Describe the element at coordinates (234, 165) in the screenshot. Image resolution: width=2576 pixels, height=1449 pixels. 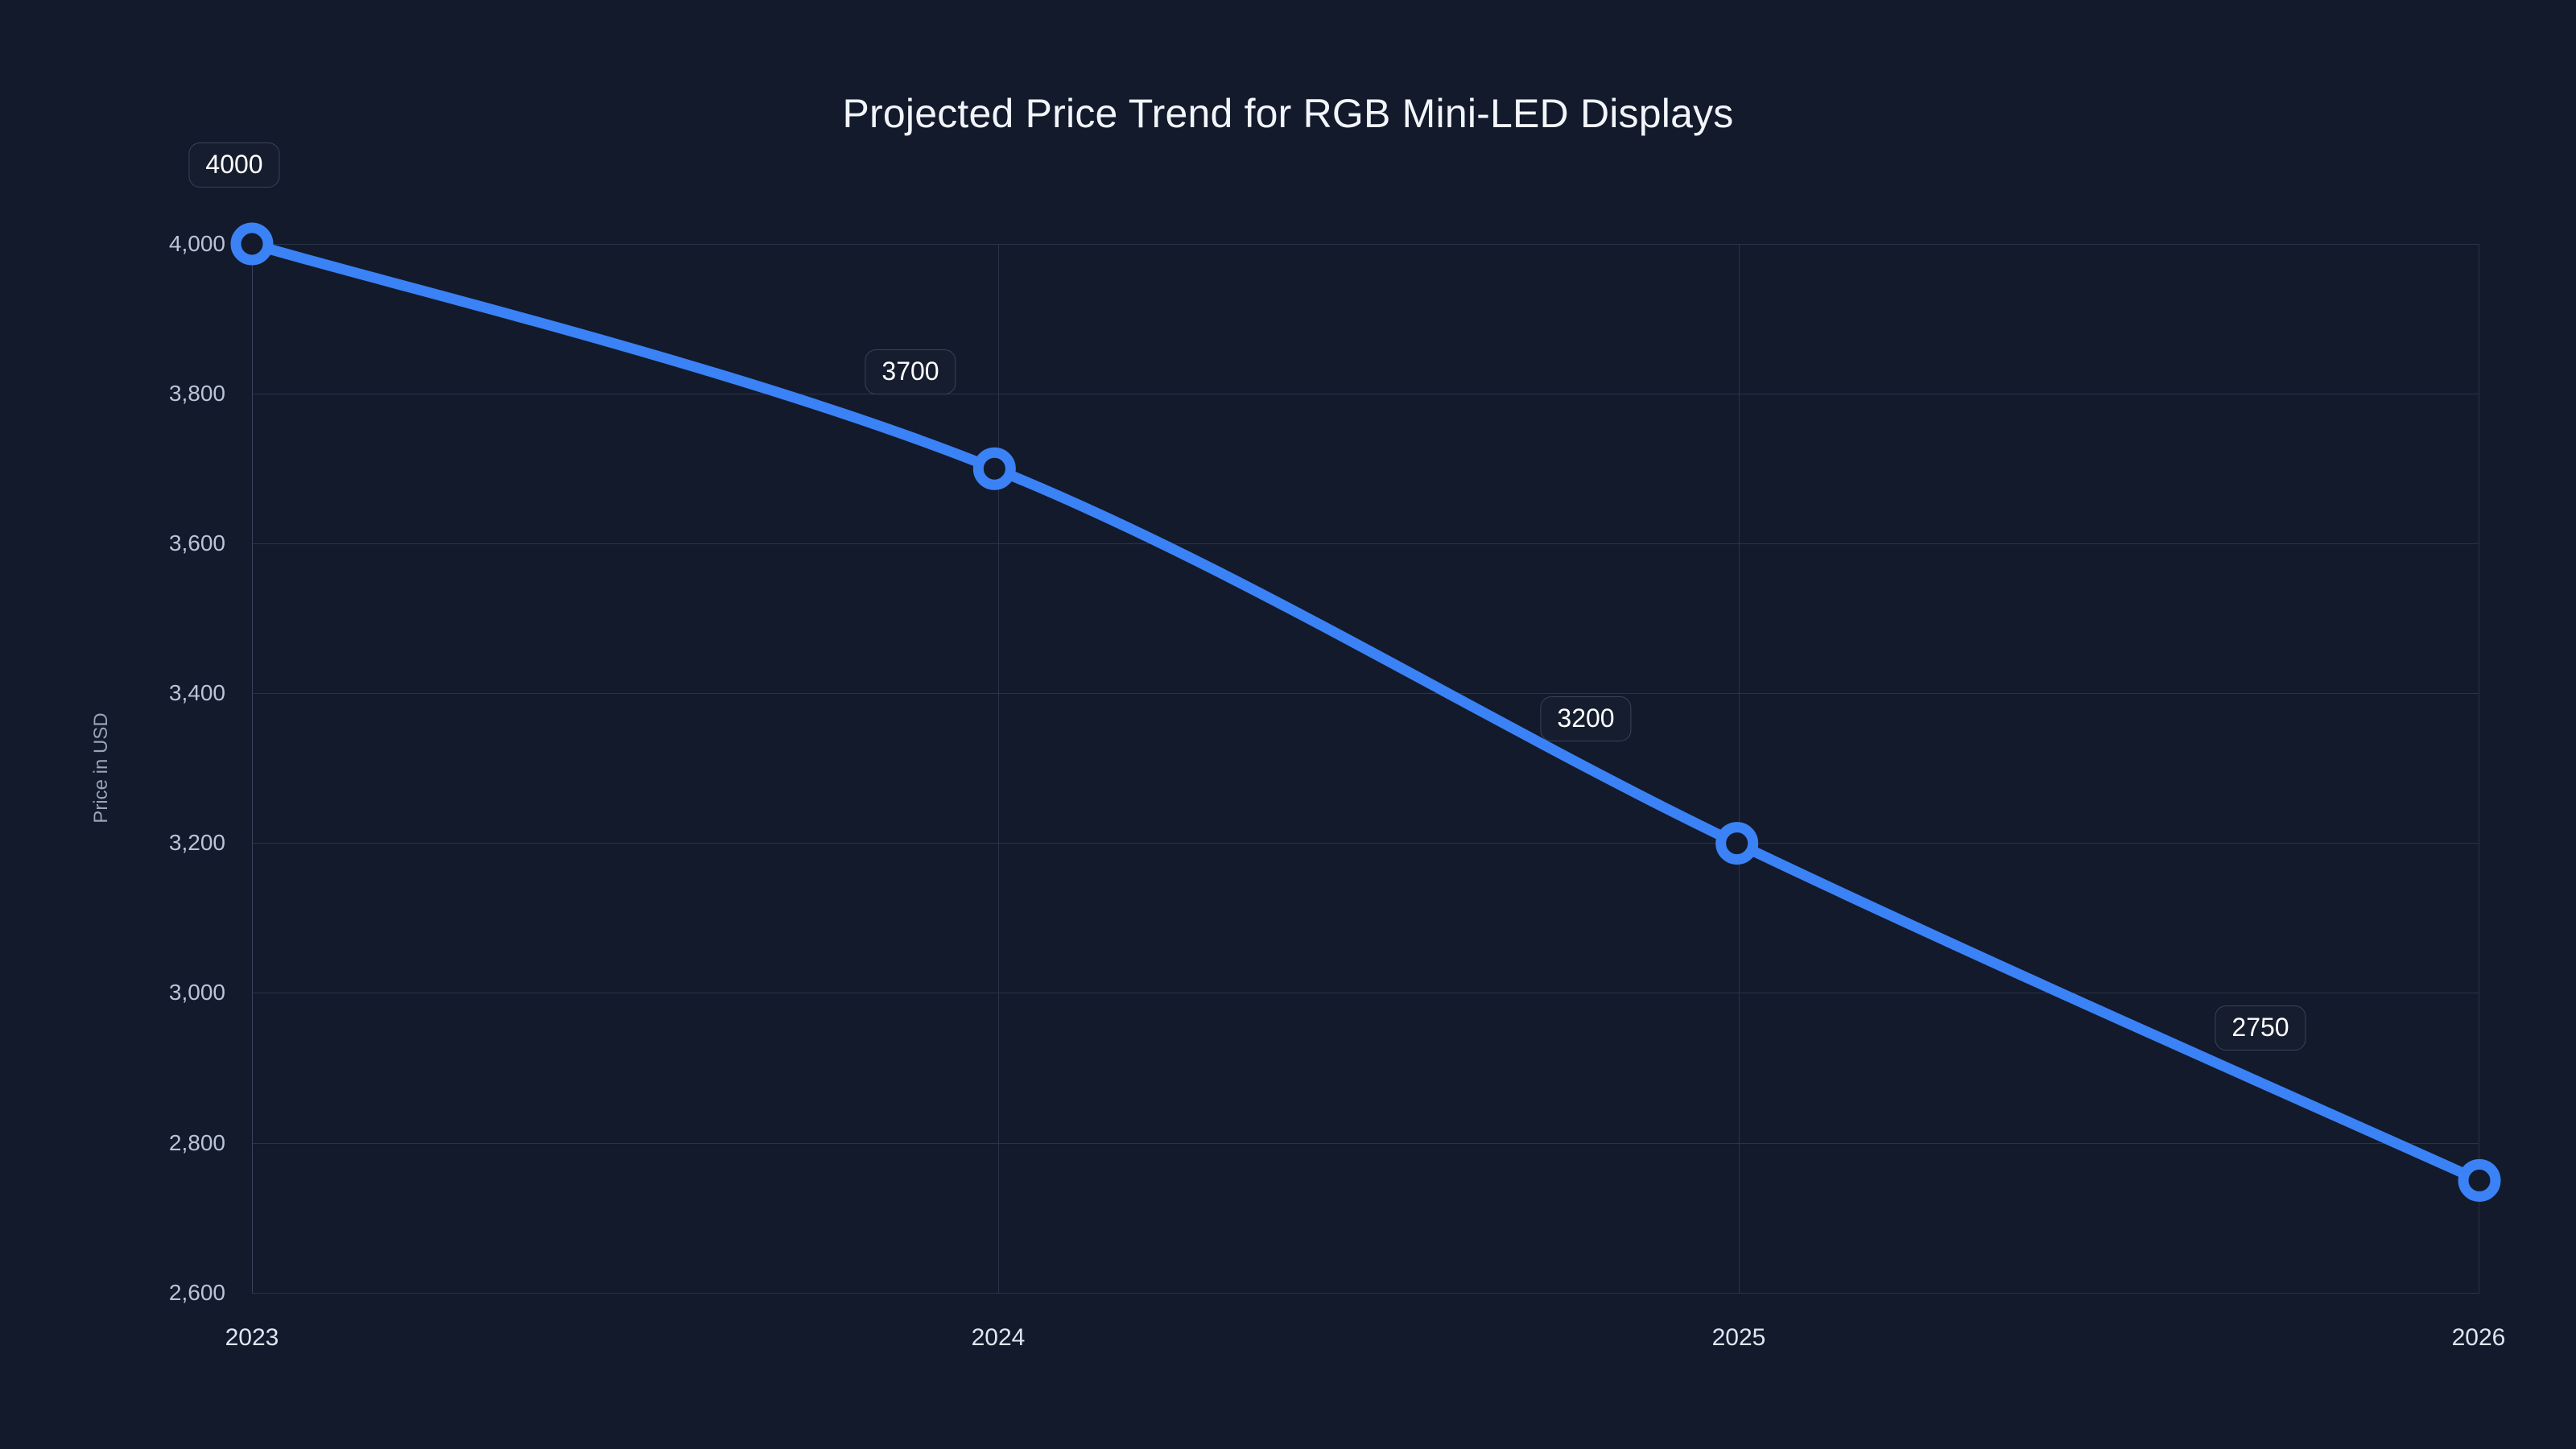
I see `data-label-2023: 4000` at that location.